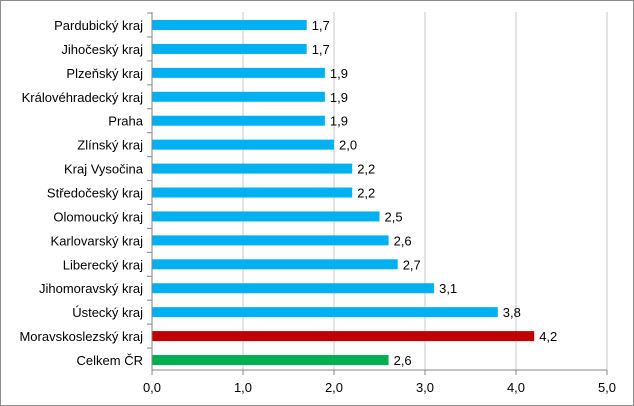 Image resolution: width=634 pixels, height=406 pixels. What do you see at coordinates (448, 288) in the screenshot?
I see `data-label: 3,1` at bounding box center [448, 288].